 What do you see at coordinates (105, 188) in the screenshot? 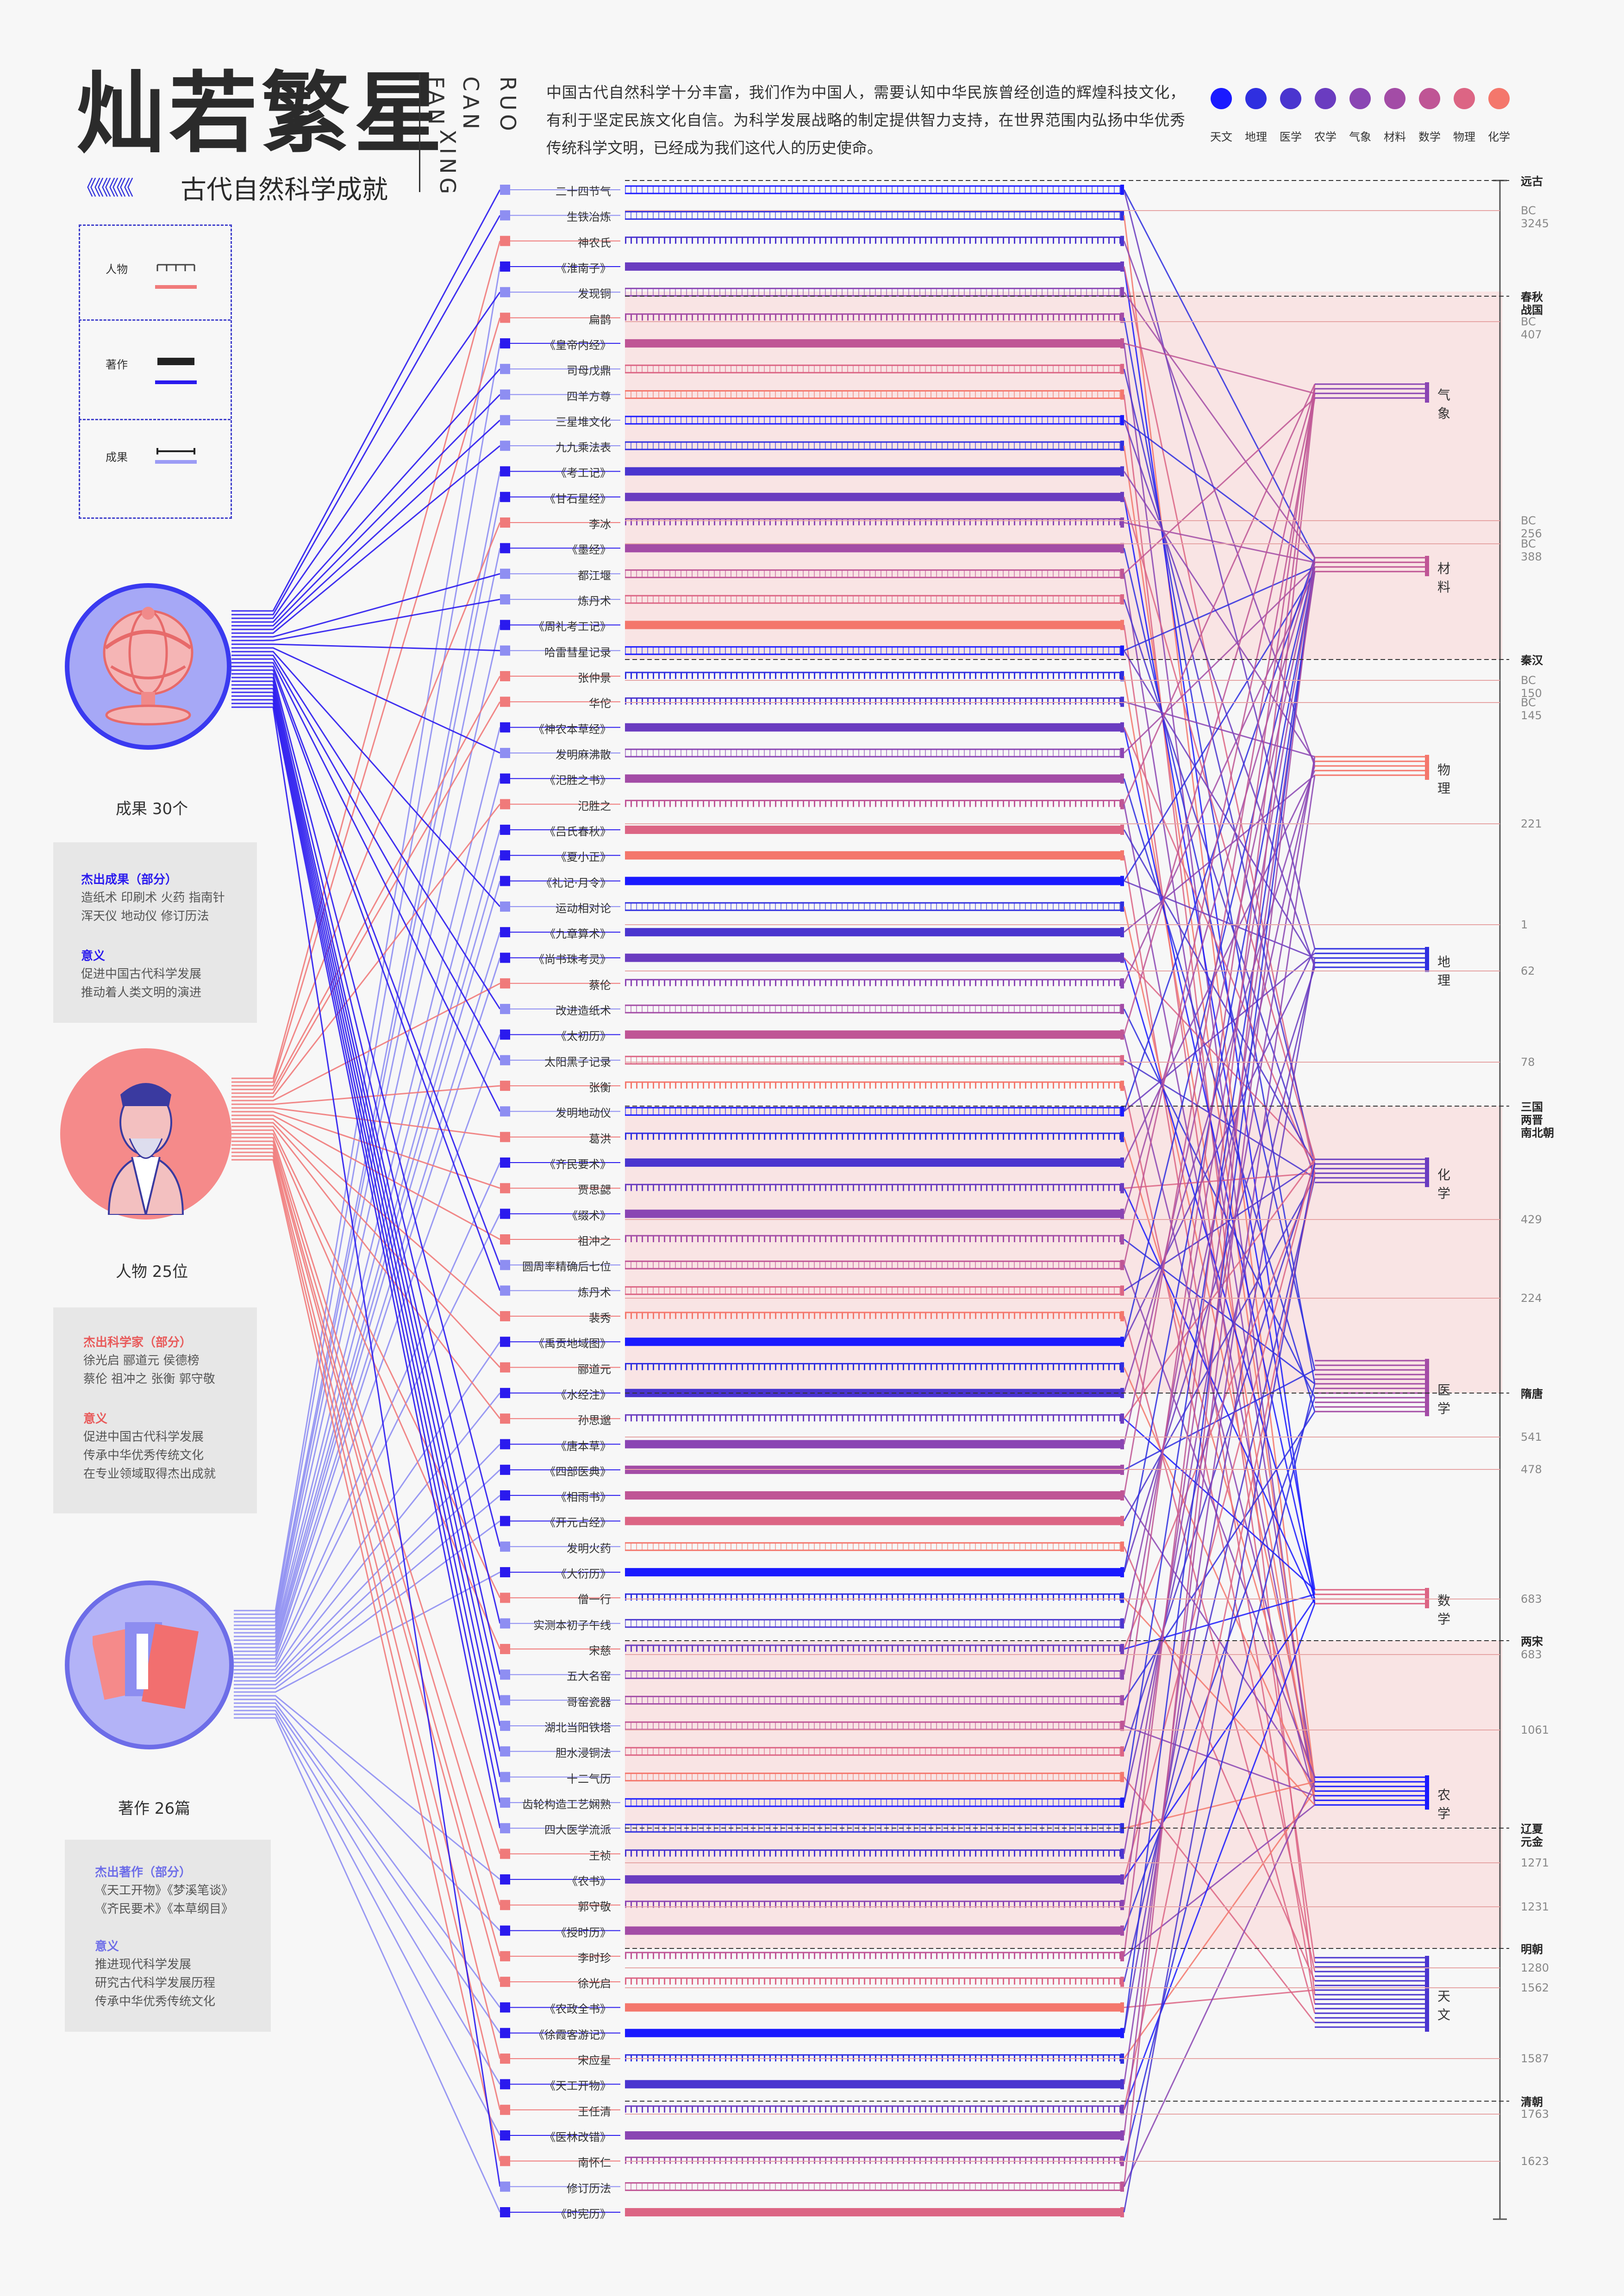
I see `decorative-arrows: 《《《《《《` at bounding box center [105, 188].